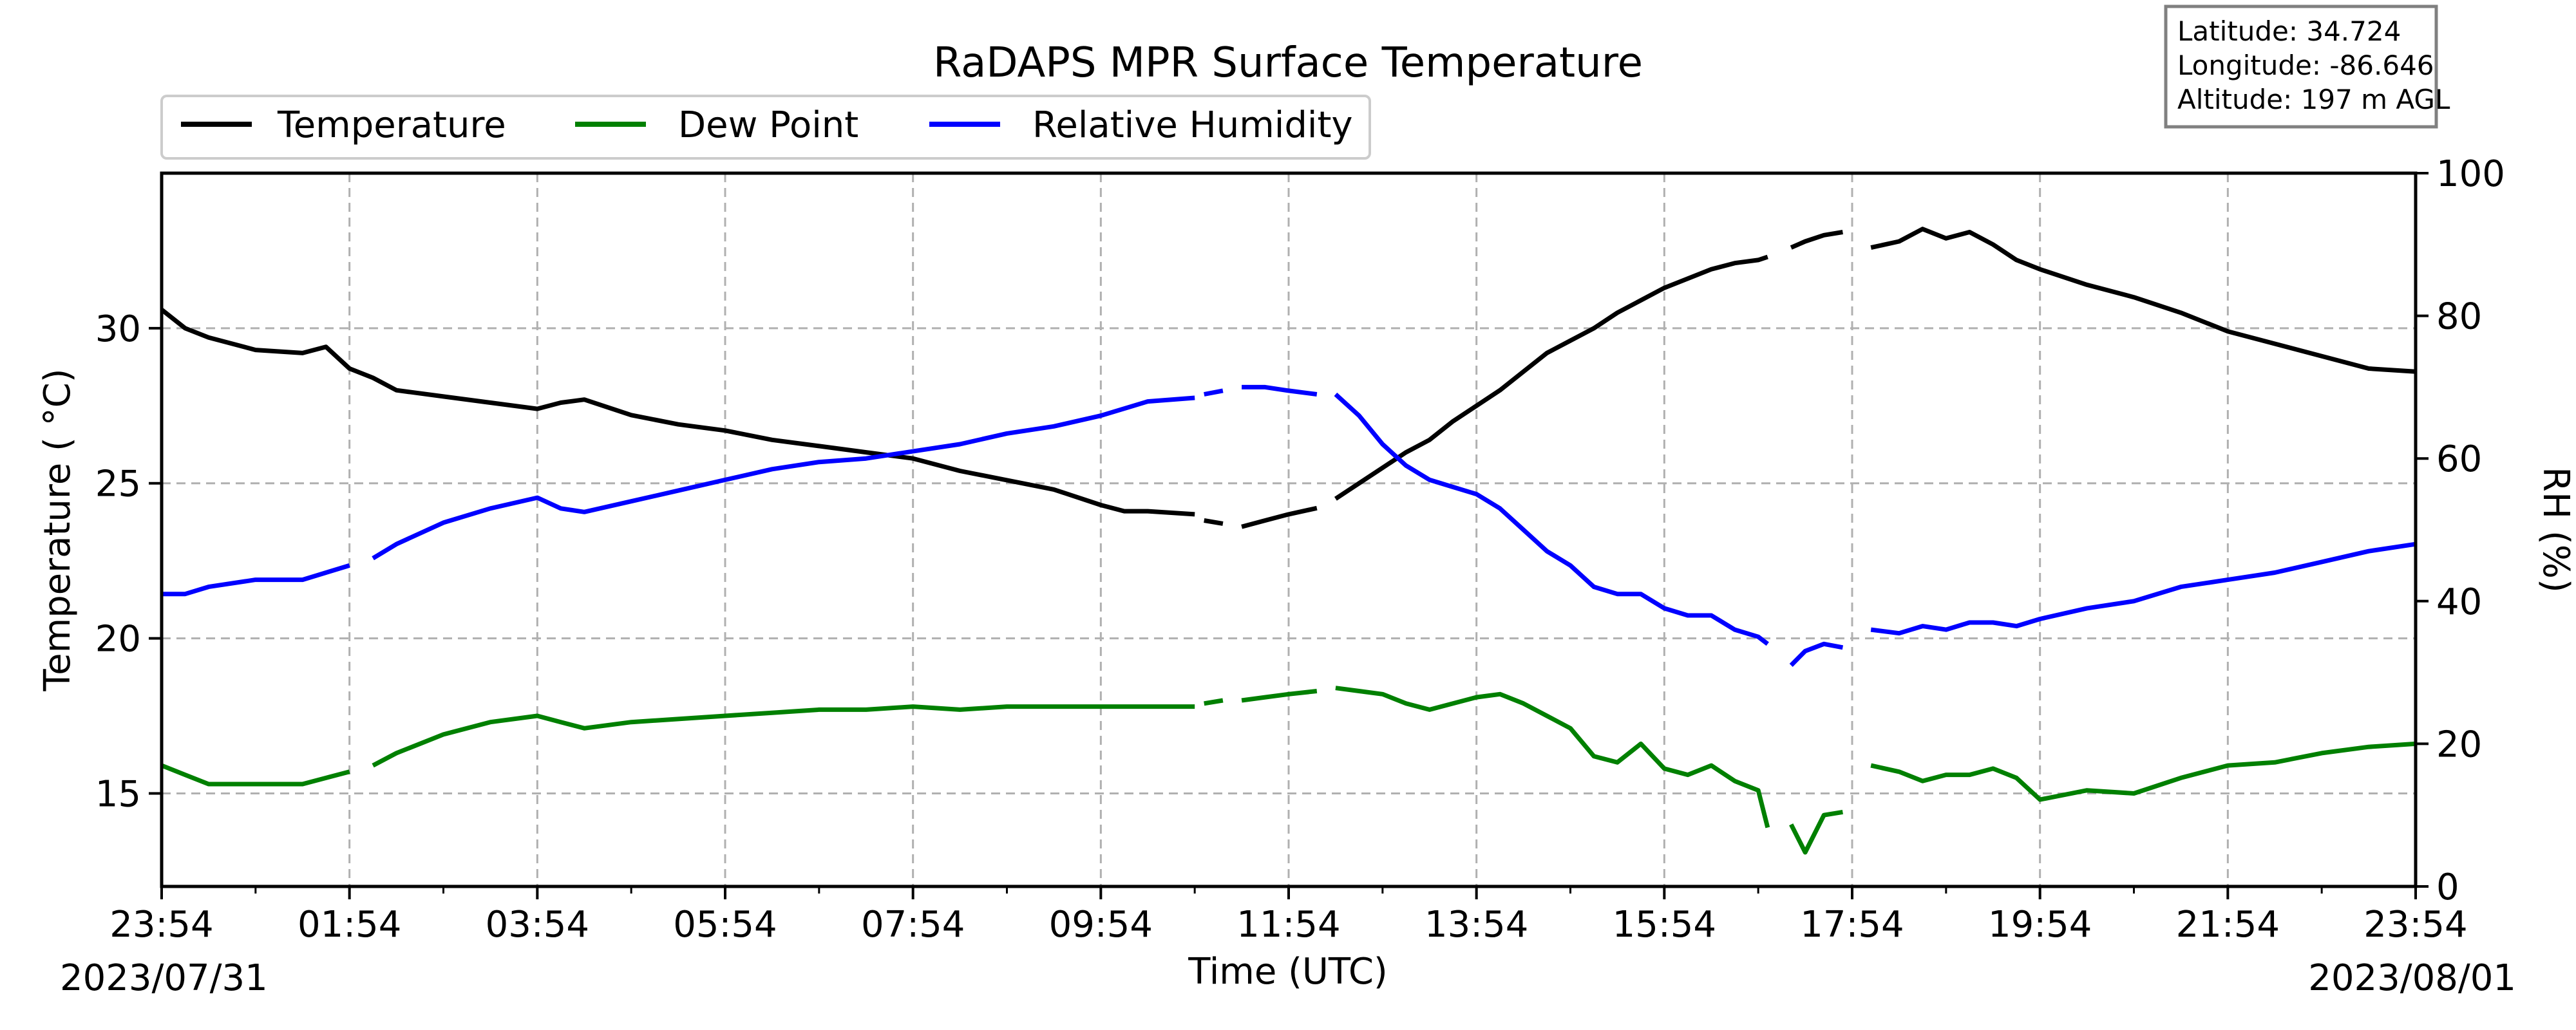 The image size is (2576, 1030). What do you see at coordinates (2459, 459) in the screenshot?
I see `y2-tick-label: 60` at bounding box center [2459, 459].